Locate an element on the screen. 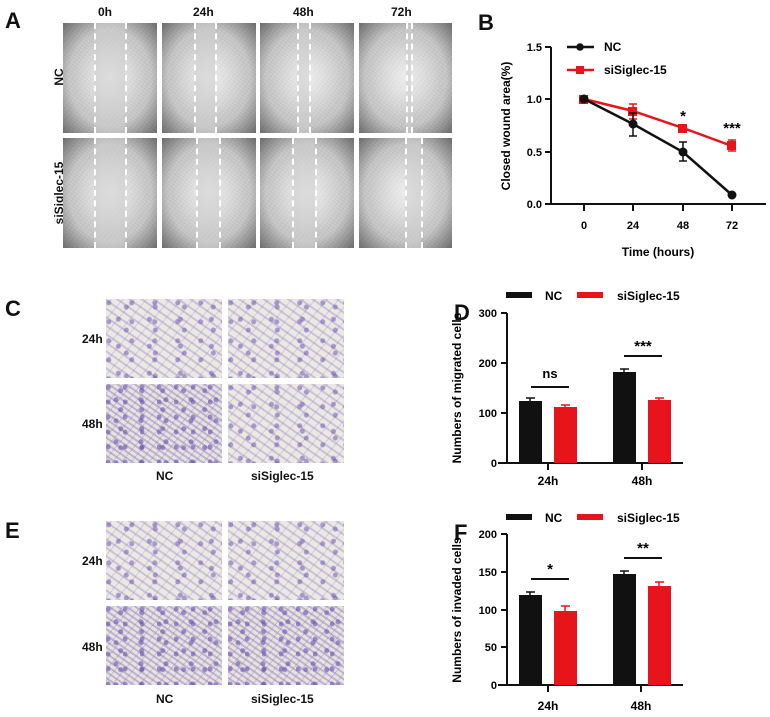 Image resolution: width=770 pixels, height=717 pixels. wound-image-nc-72h is located at coordinates (405, 78).